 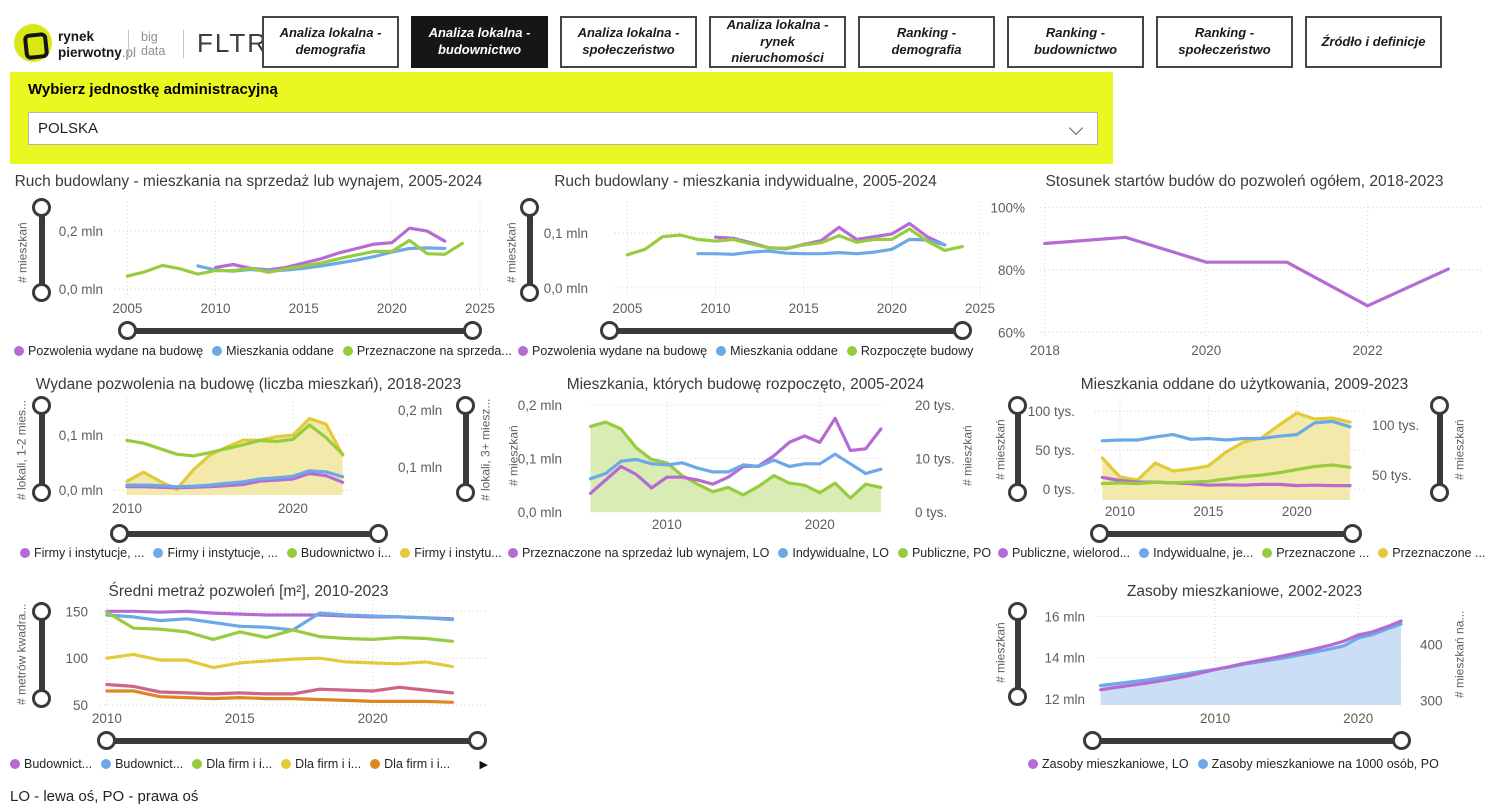 I want to click on legend-item: Indywidualne, LO, so click(x=833, y=553).